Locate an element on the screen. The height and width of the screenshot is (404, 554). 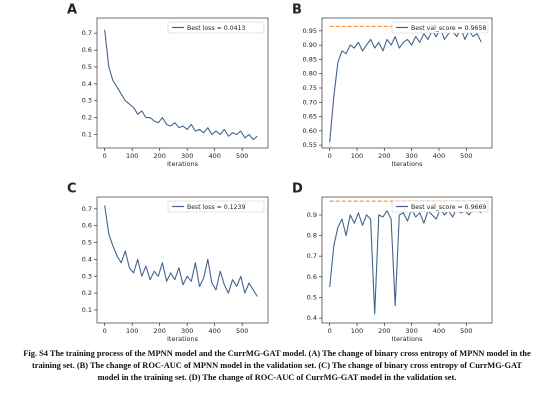
y-tick-label: 0.85 is located at coordinates (310, 59).